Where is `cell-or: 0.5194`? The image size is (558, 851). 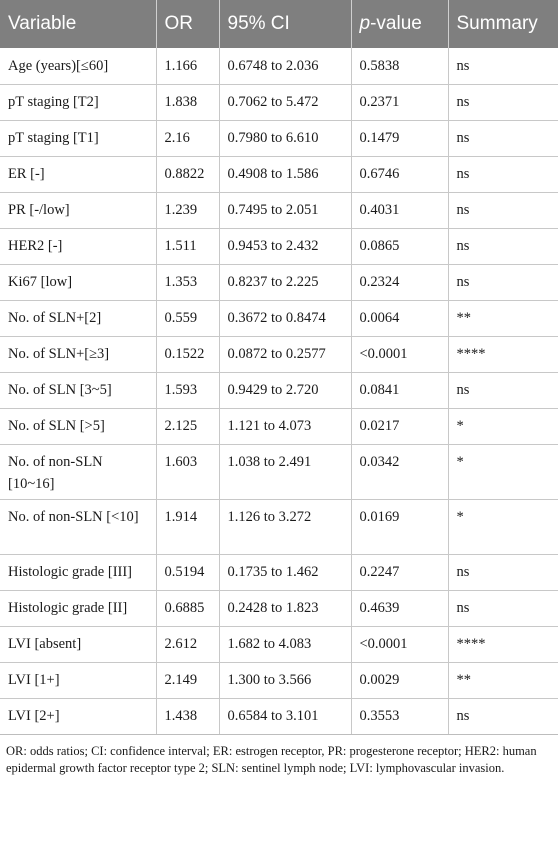
cell-or: 0.5194 is located at coordinates (187, 572).